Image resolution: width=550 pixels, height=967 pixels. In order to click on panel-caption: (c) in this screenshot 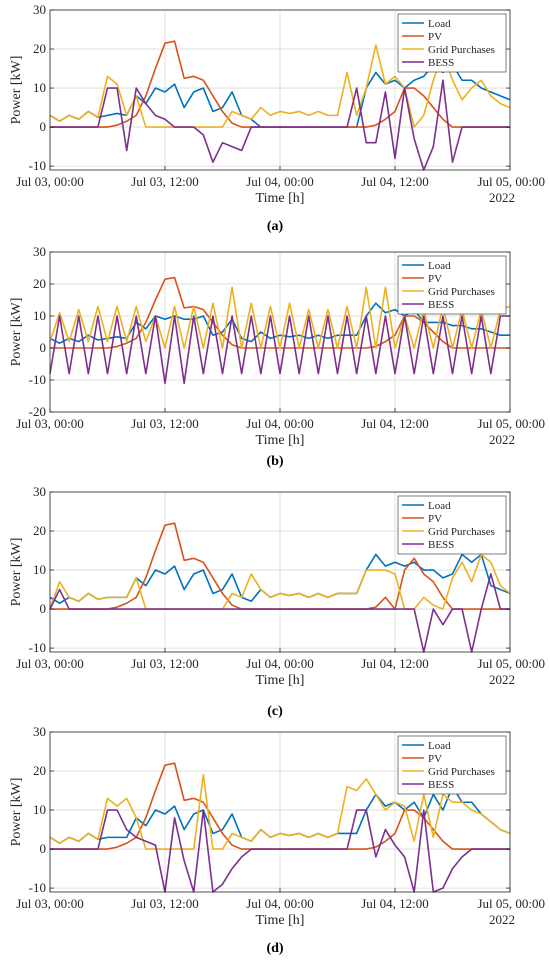, I will do `click(275, 711)`.